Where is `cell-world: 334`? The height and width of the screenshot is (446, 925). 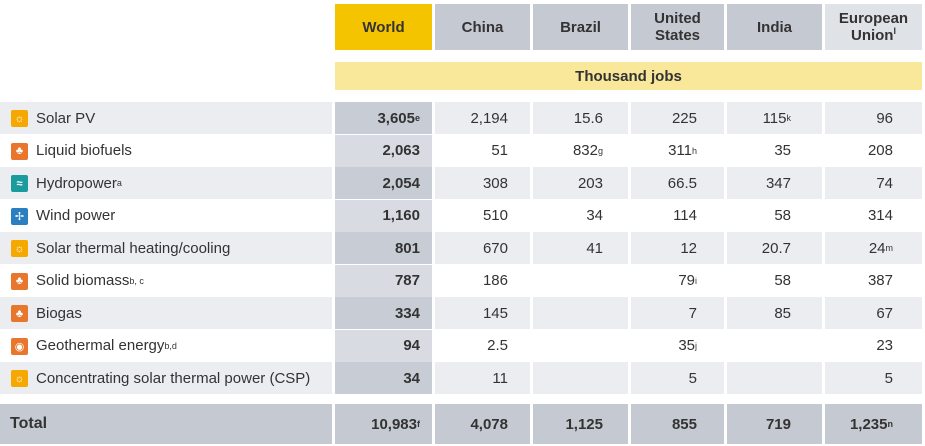
cell-world: 334 is located at coordinates (407, 313).